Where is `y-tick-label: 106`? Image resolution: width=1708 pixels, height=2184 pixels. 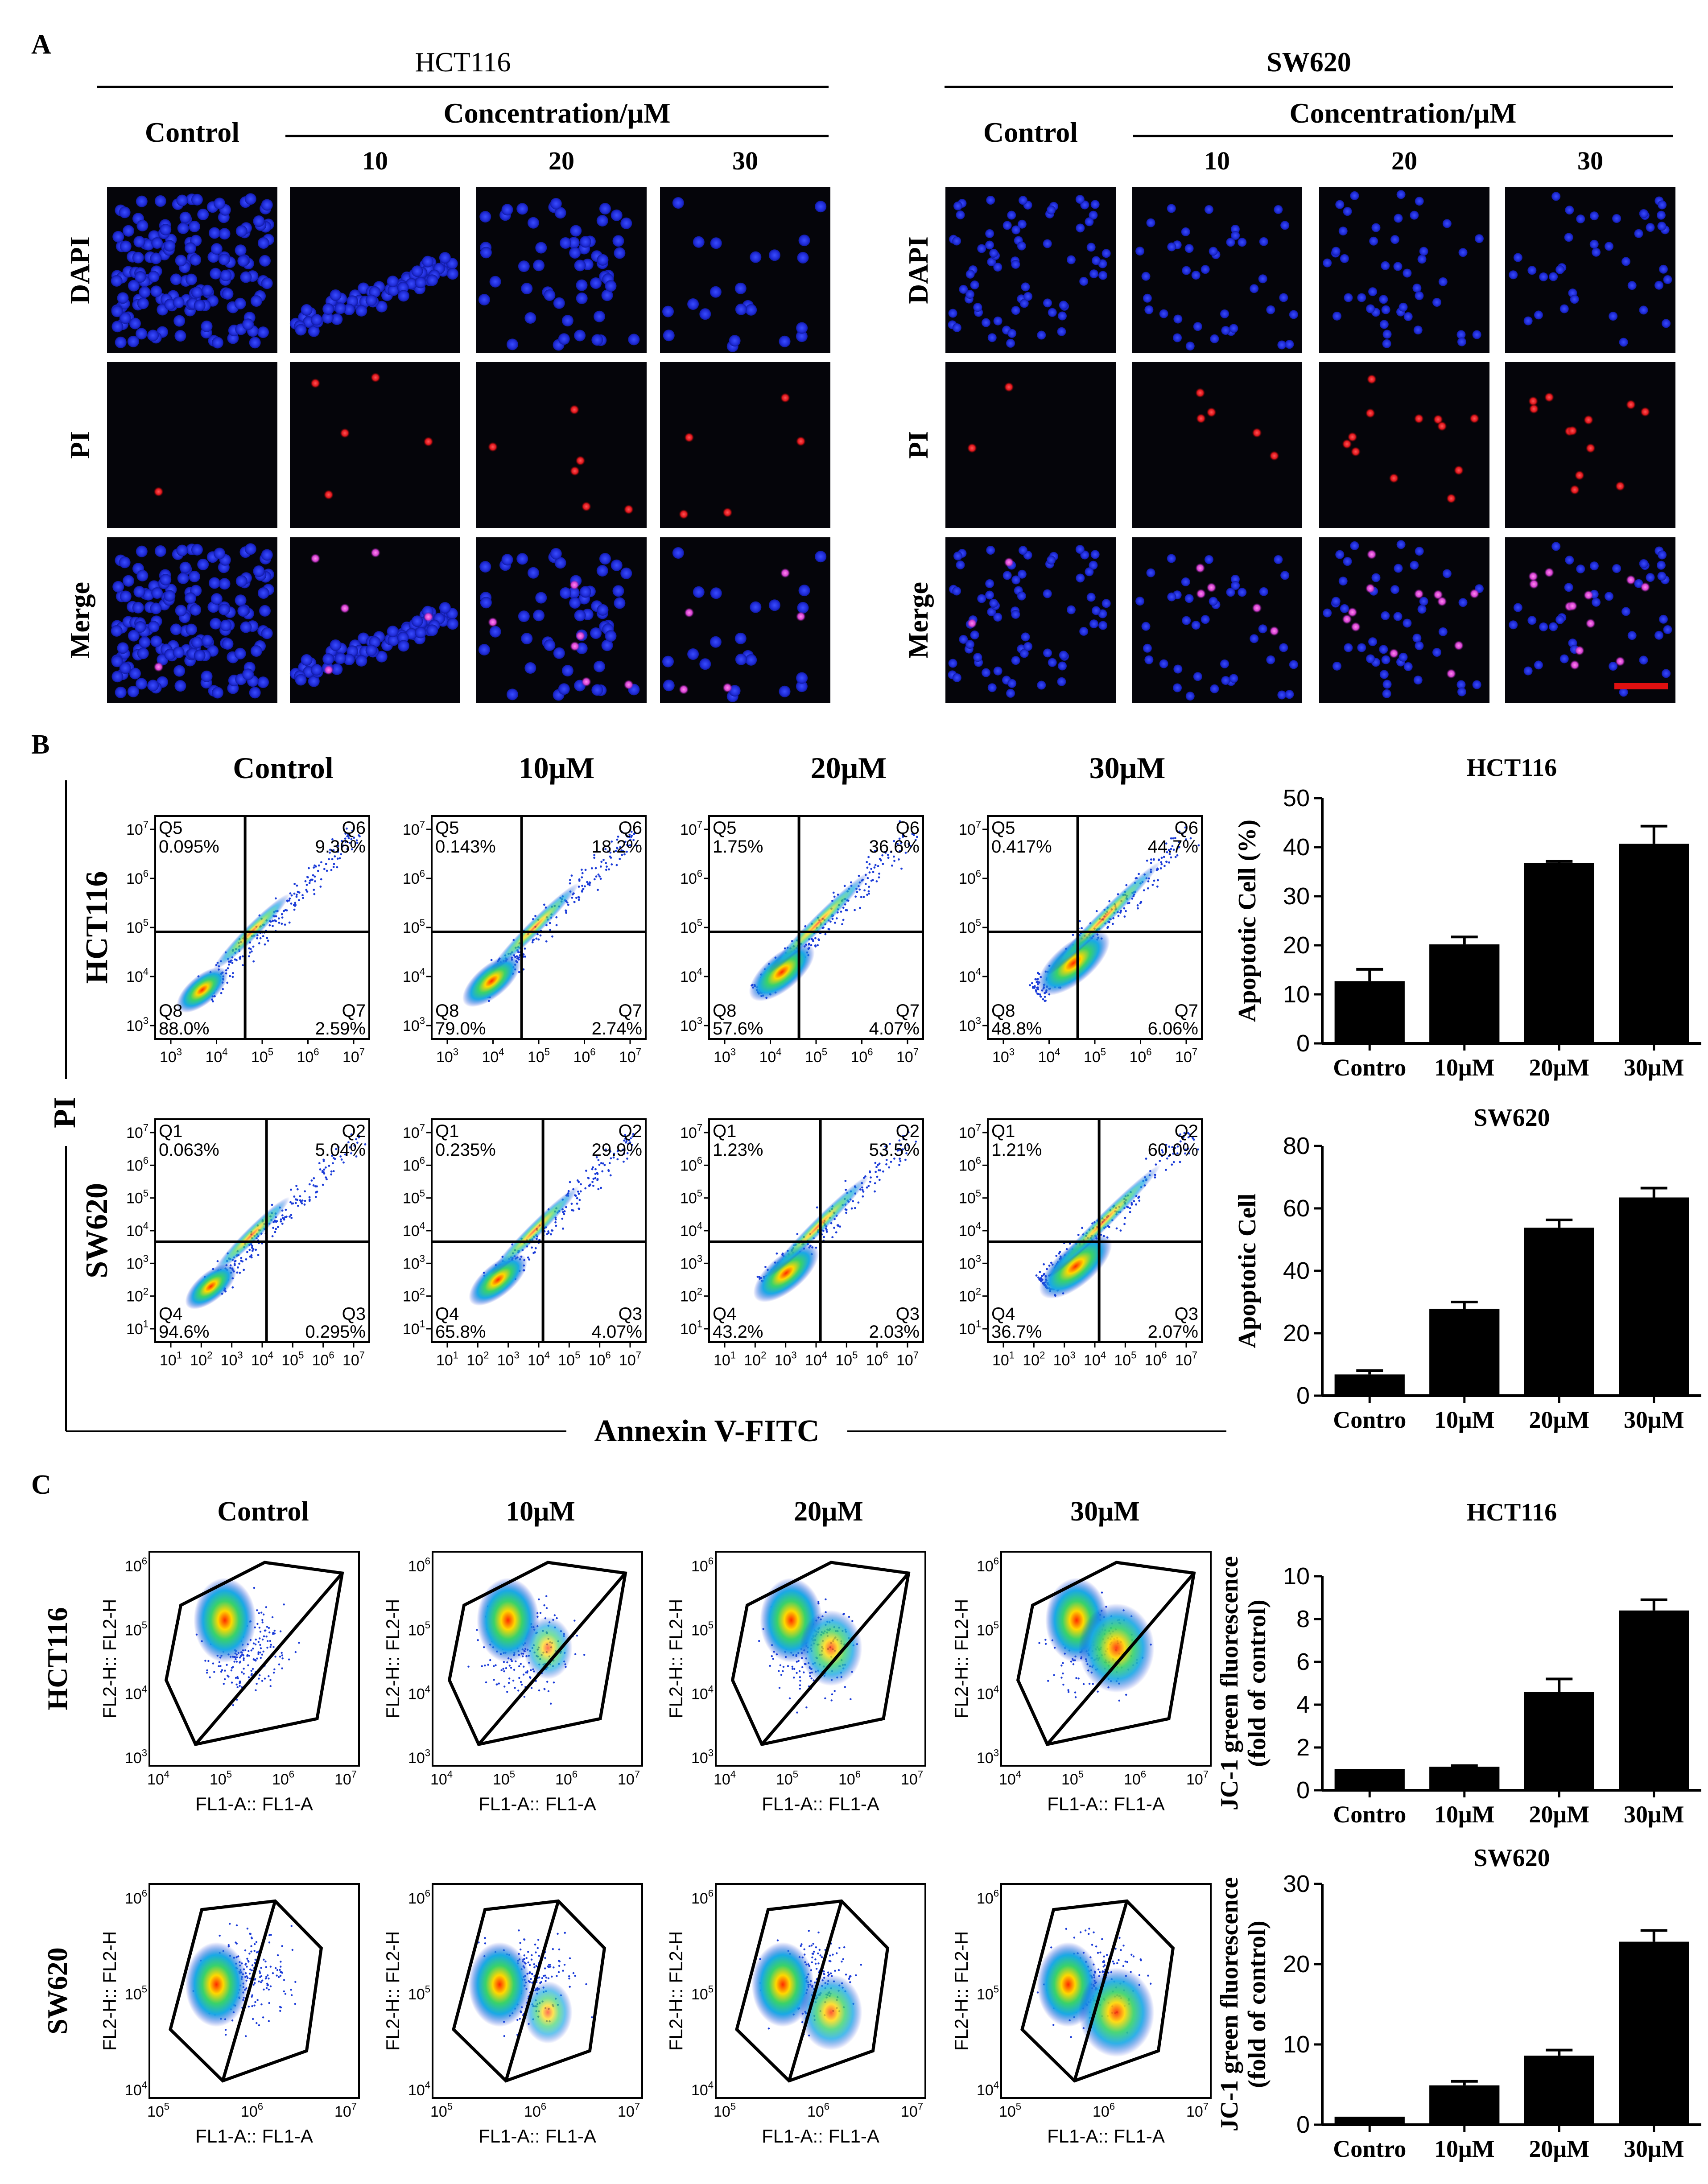
y-tick-label: 106 is located at coordinates (970, 877).